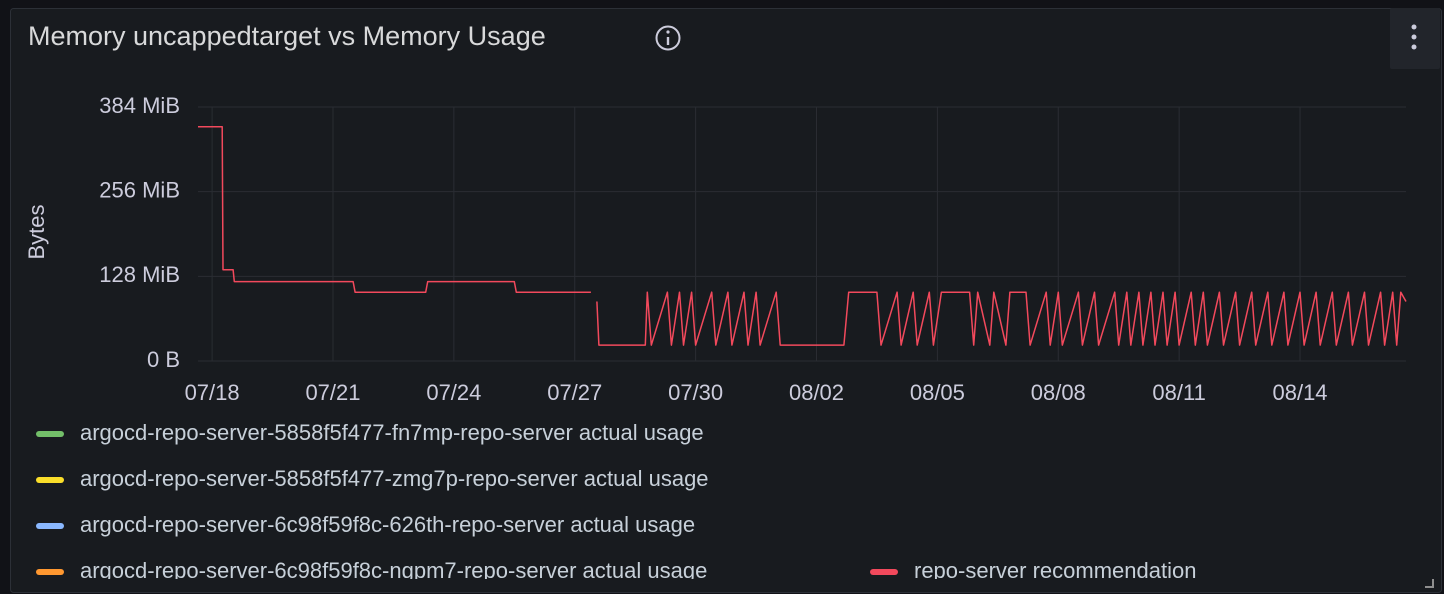 This screenshot has height=594, width=1444. I want to click on x-tick-label: 07/18, so click(212, 392).